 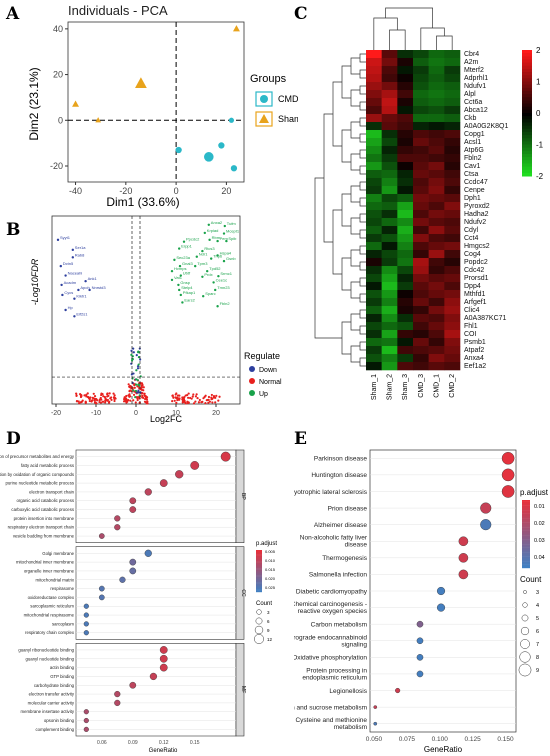 I want to click on kegg-term-label: Starch and sucrose metabolism, so click(x=330, y=707).